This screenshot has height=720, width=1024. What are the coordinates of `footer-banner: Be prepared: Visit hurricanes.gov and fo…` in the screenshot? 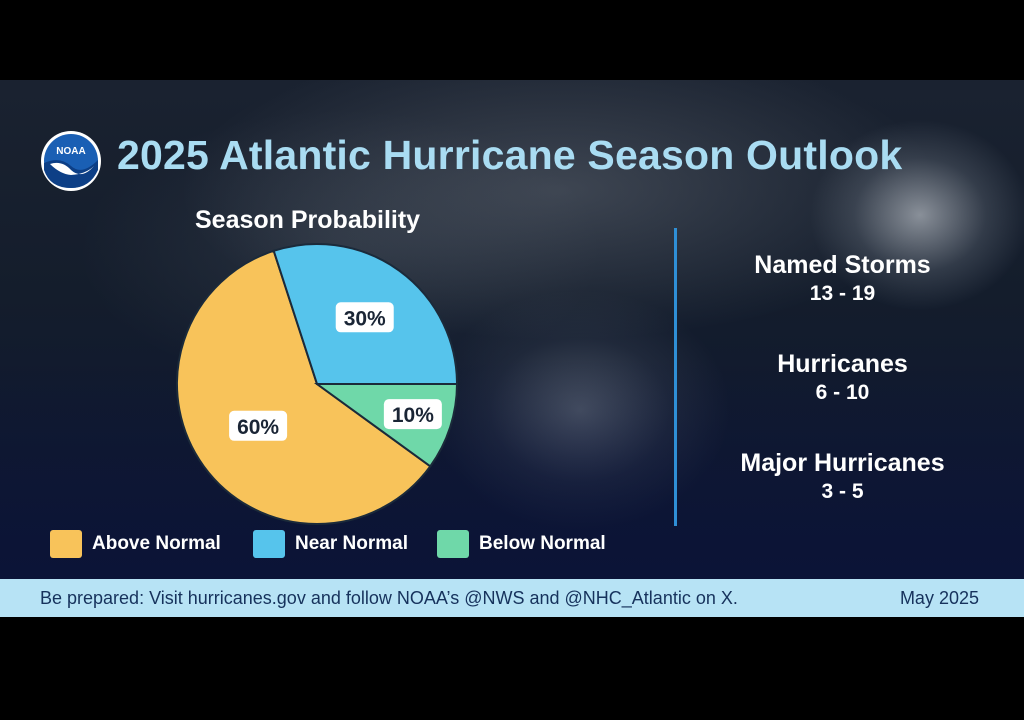 It's located at (512, 598).